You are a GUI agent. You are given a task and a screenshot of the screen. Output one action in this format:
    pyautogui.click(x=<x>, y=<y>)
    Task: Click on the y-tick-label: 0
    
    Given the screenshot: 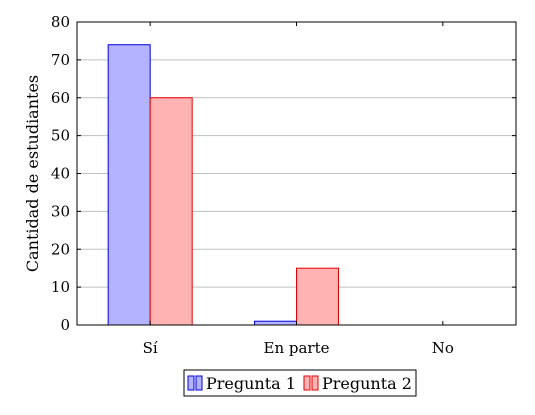 What is the action you would take?
    pyautogui.click(x=65, y=325)
    